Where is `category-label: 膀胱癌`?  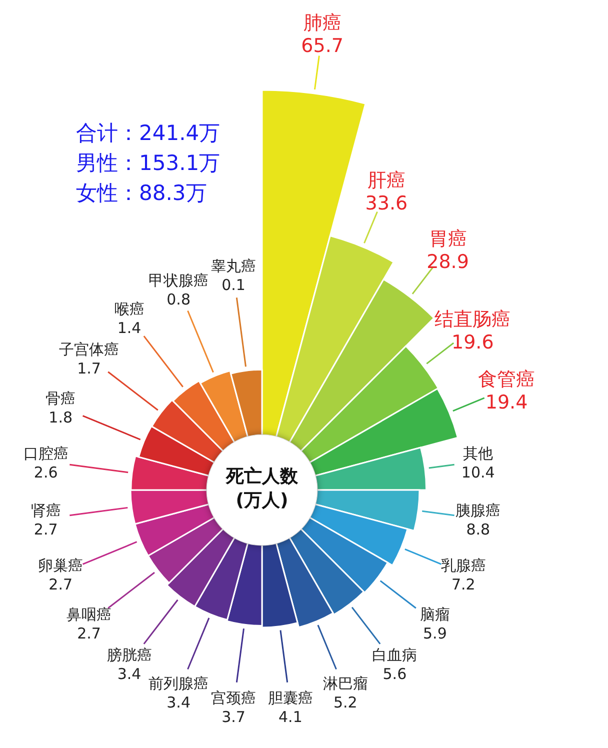
category-label: 膀胱癌 is located at coordinates (129, 655).